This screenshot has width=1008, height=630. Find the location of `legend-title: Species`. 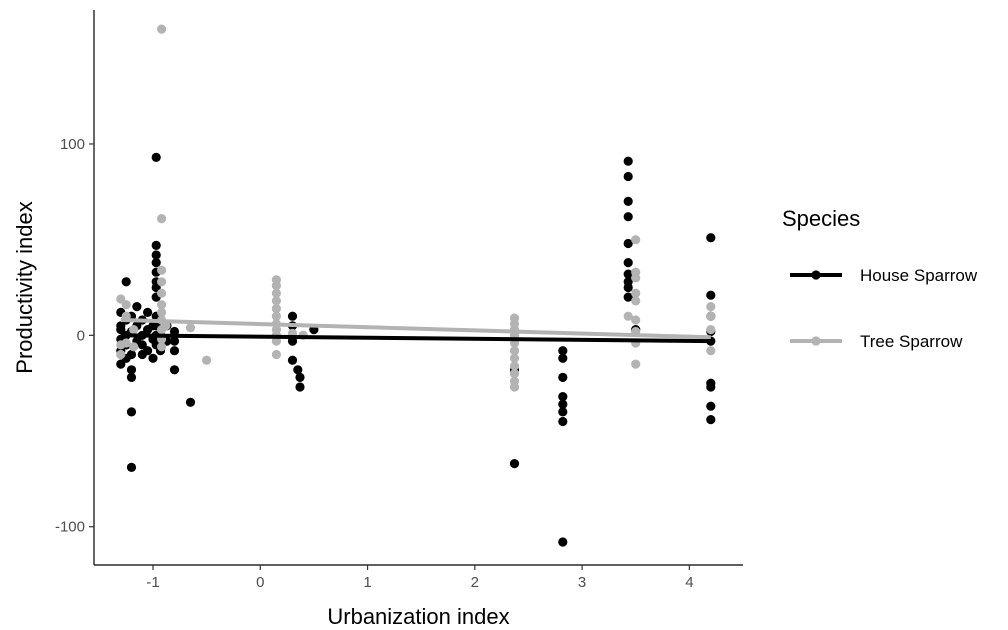

legend-title: Species is located at coordinates (821, 218).